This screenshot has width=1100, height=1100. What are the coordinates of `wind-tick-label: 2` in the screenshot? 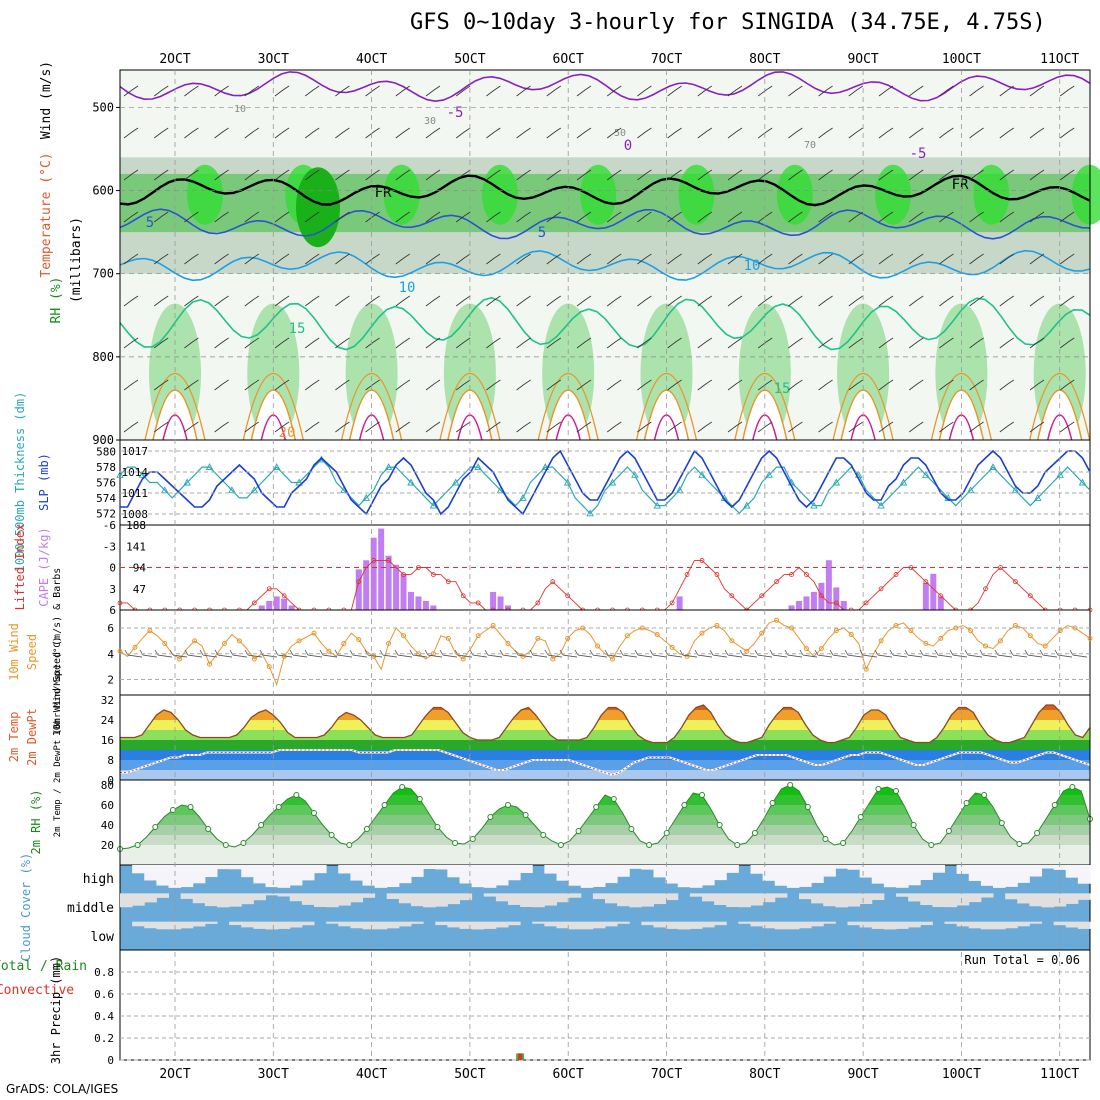 It's located at (110, 680).